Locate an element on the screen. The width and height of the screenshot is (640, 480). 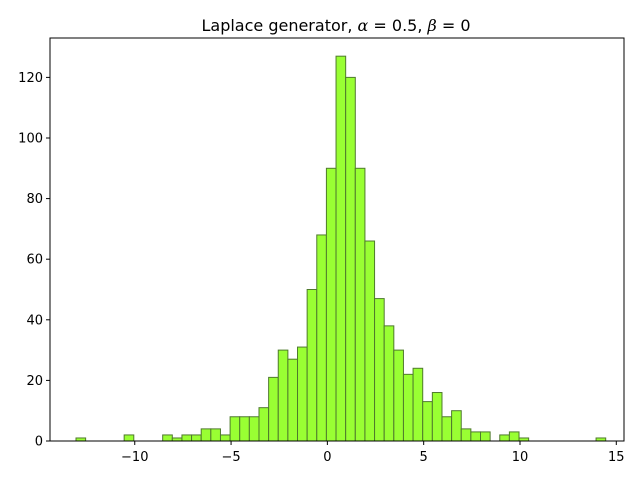
x-tick-label: 5 is located at coordinates (424, 457).